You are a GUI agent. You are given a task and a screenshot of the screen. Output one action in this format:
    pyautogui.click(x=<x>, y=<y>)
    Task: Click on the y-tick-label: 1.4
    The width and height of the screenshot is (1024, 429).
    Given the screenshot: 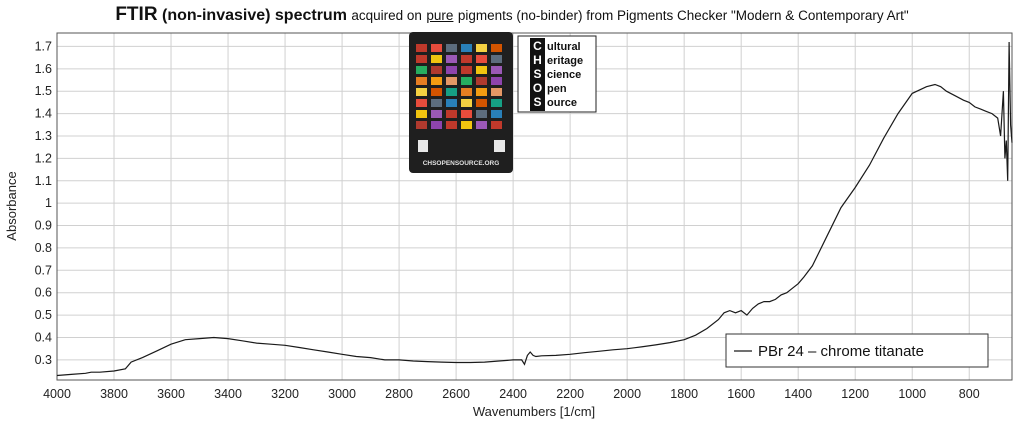 What is the action you would take?
    pyautogui.click(x=43, y=114)
    